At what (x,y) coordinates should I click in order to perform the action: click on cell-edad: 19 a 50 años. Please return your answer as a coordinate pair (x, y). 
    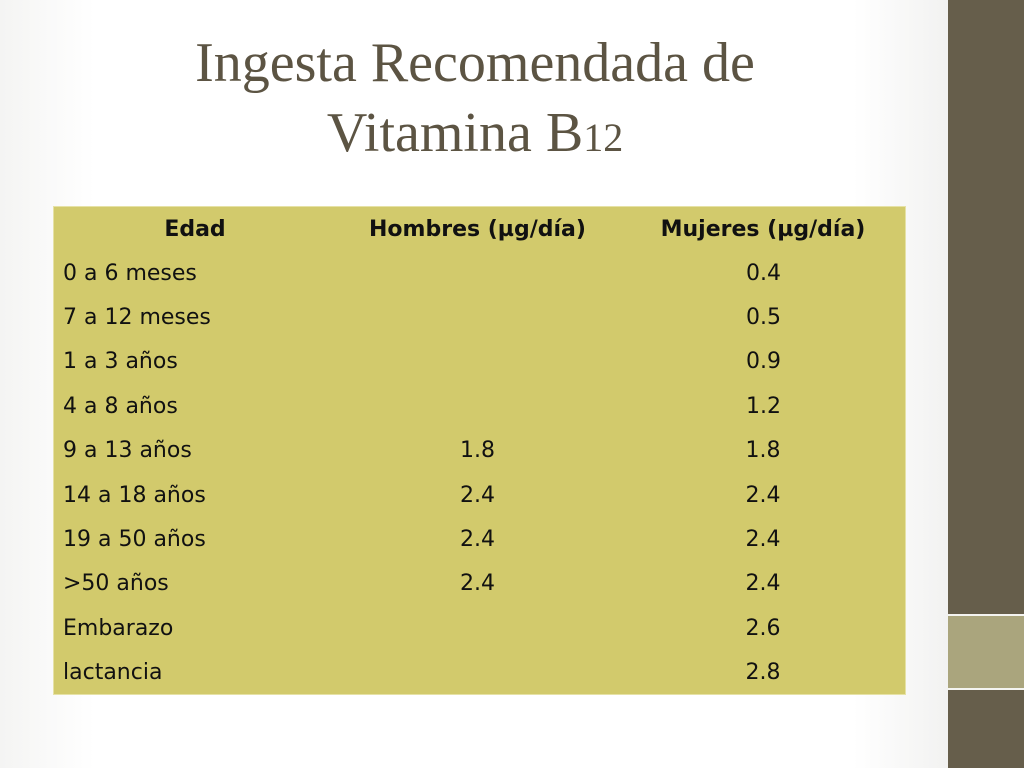
    Looking at the image, I should click on (134, 540).